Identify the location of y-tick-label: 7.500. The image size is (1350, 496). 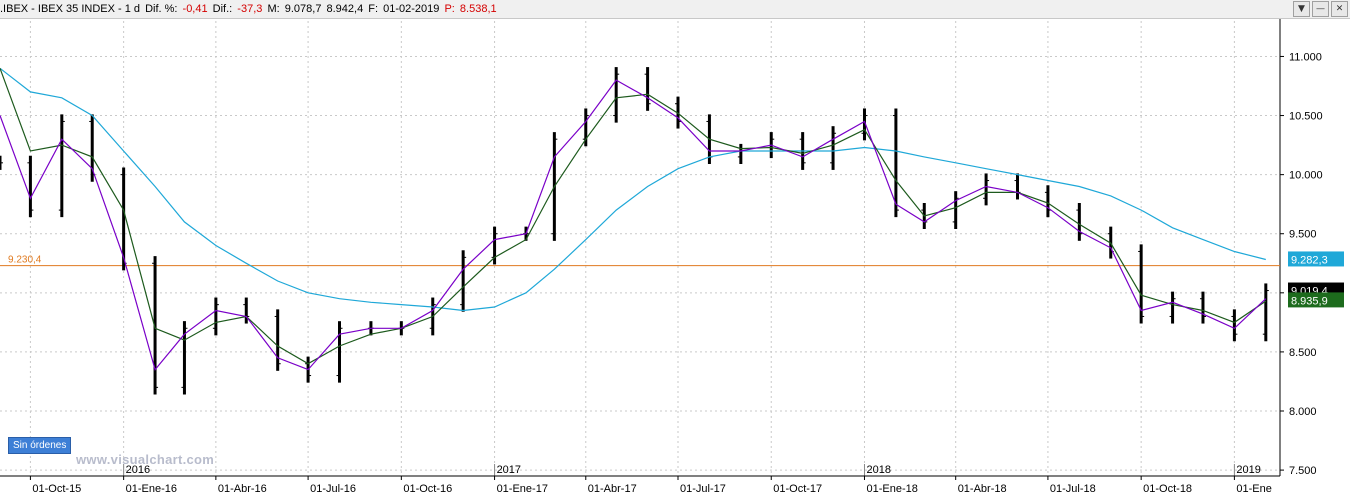
(1303, 471).